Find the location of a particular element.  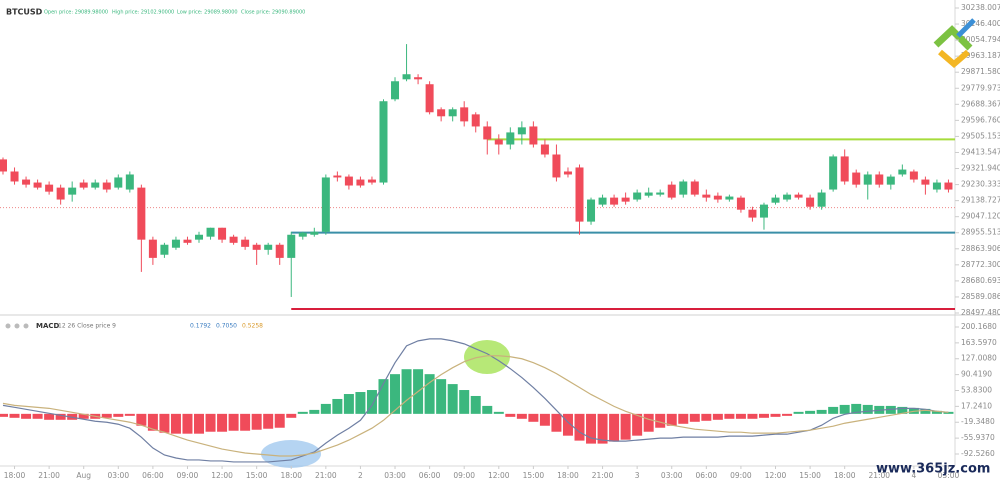

watermark: www.365jz.com is located at coordinates (933, 469).